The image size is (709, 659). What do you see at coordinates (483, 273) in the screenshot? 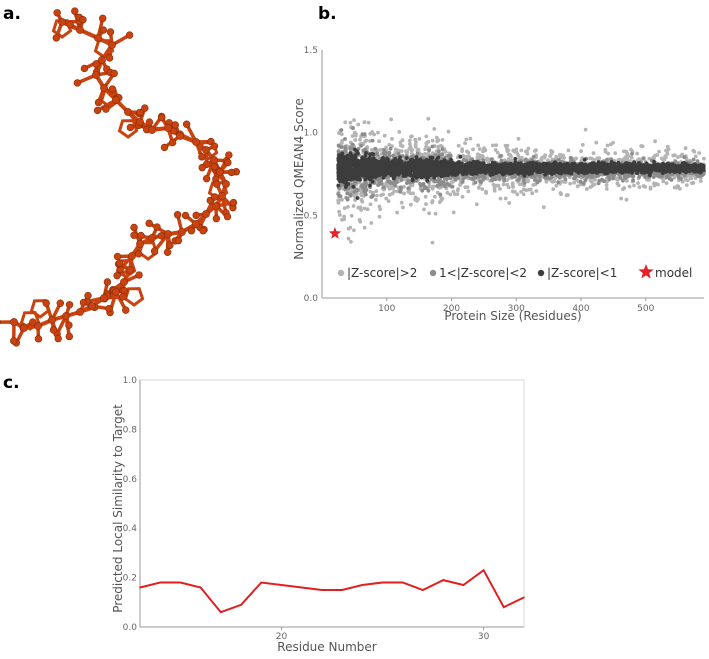
I see `legend-entry: 1<|Z-score|<2` at bounding box center [483, 273].